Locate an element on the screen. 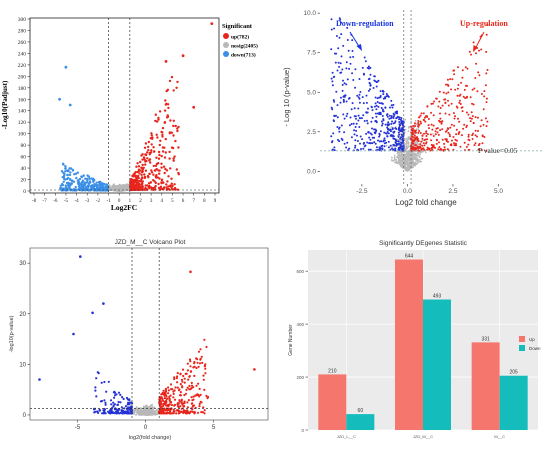 This screenshot has width=554, height=455. y-tick-label: 2.5 is located at coordinates (311, 132).